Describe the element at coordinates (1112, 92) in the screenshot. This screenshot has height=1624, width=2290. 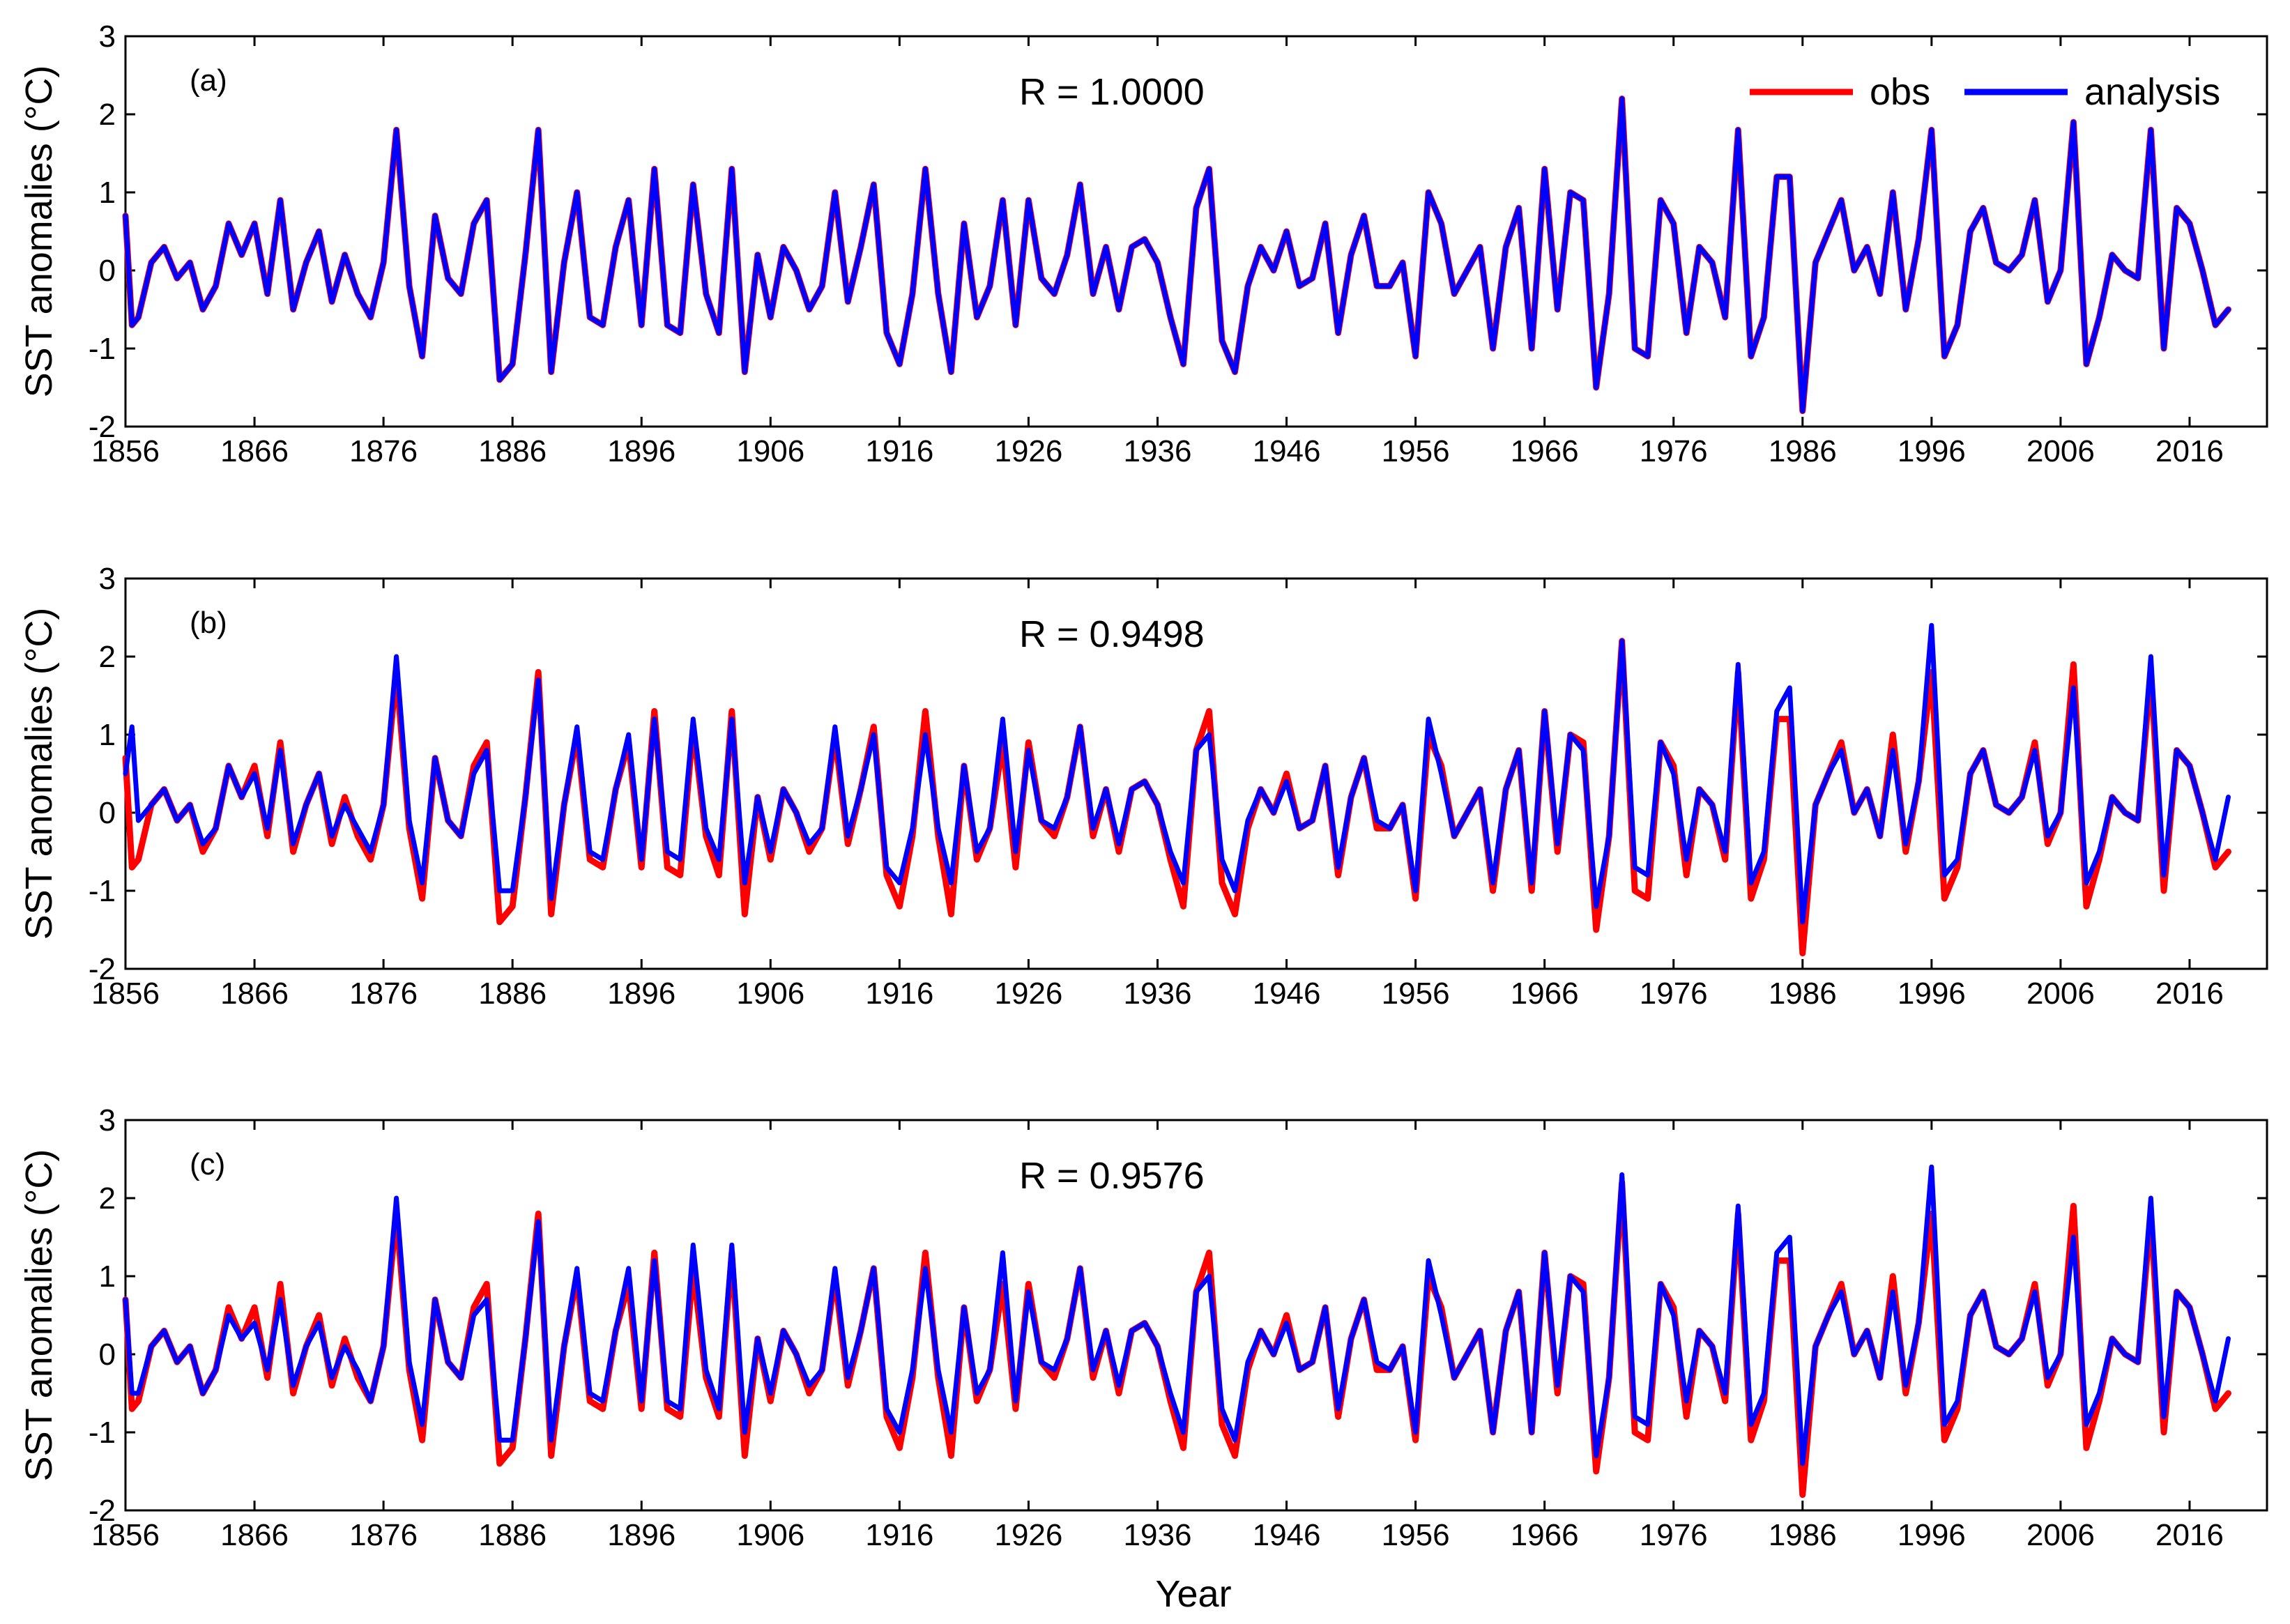
I see `correlation-text: R = 1.0000` at that location.